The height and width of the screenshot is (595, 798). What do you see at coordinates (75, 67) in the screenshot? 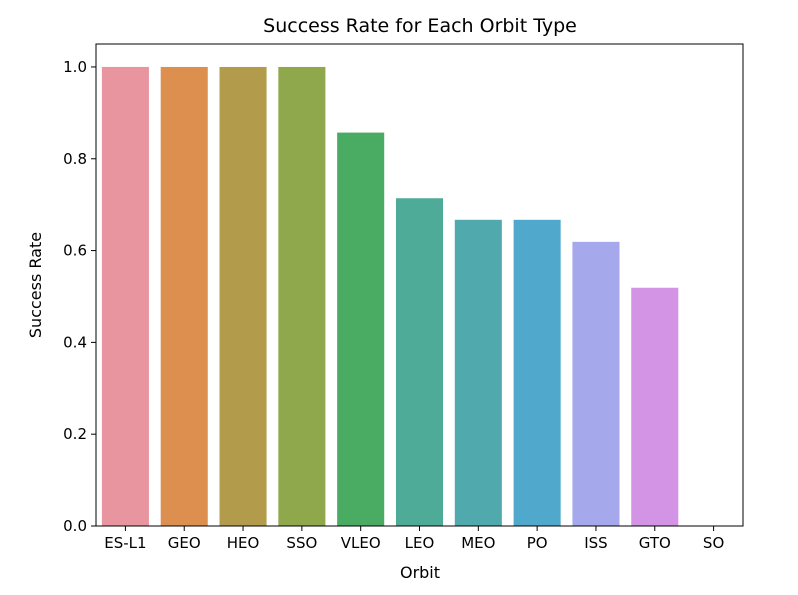
I see `y-tick-label: 1.0` at bounding box center [75, 67].